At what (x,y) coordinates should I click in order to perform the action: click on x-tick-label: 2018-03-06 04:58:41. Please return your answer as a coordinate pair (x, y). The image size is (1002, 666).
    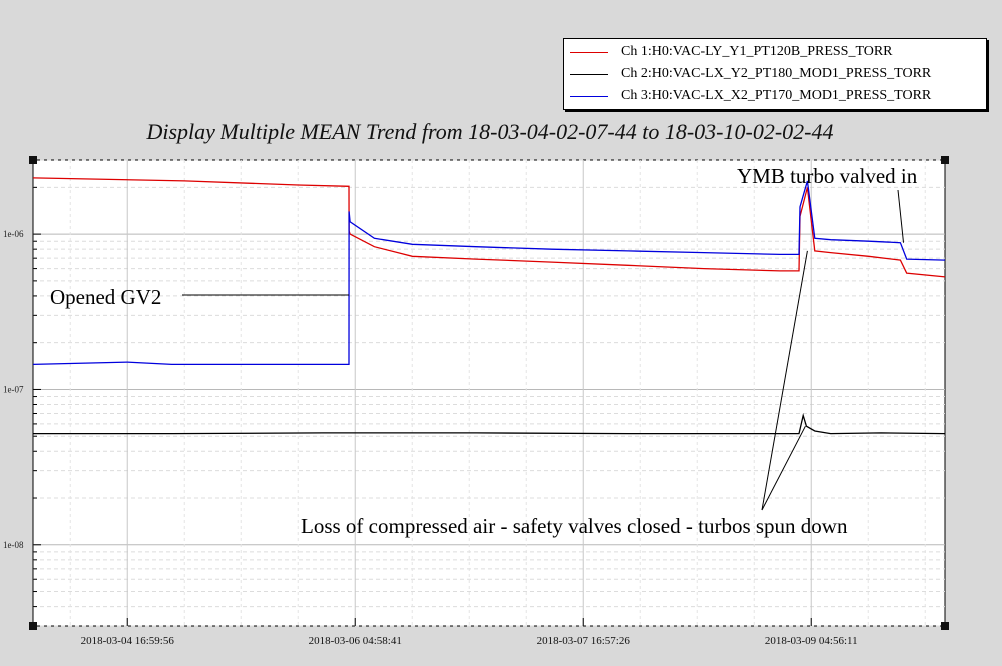
    Looking at the image, I should click on (355, 641).